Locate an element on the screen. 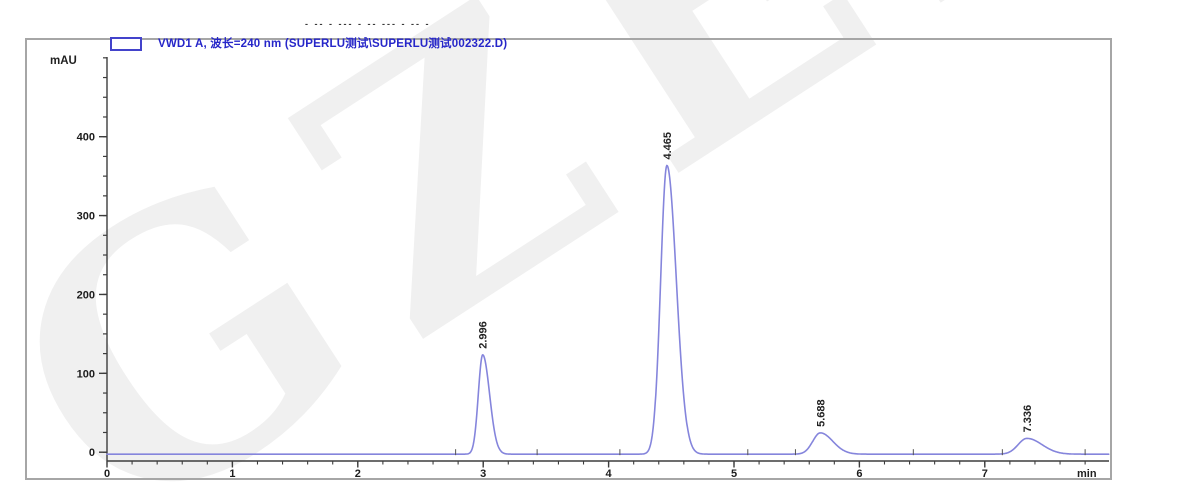  peak-rt-label: 5.688 is located at coordinates (821, 413).